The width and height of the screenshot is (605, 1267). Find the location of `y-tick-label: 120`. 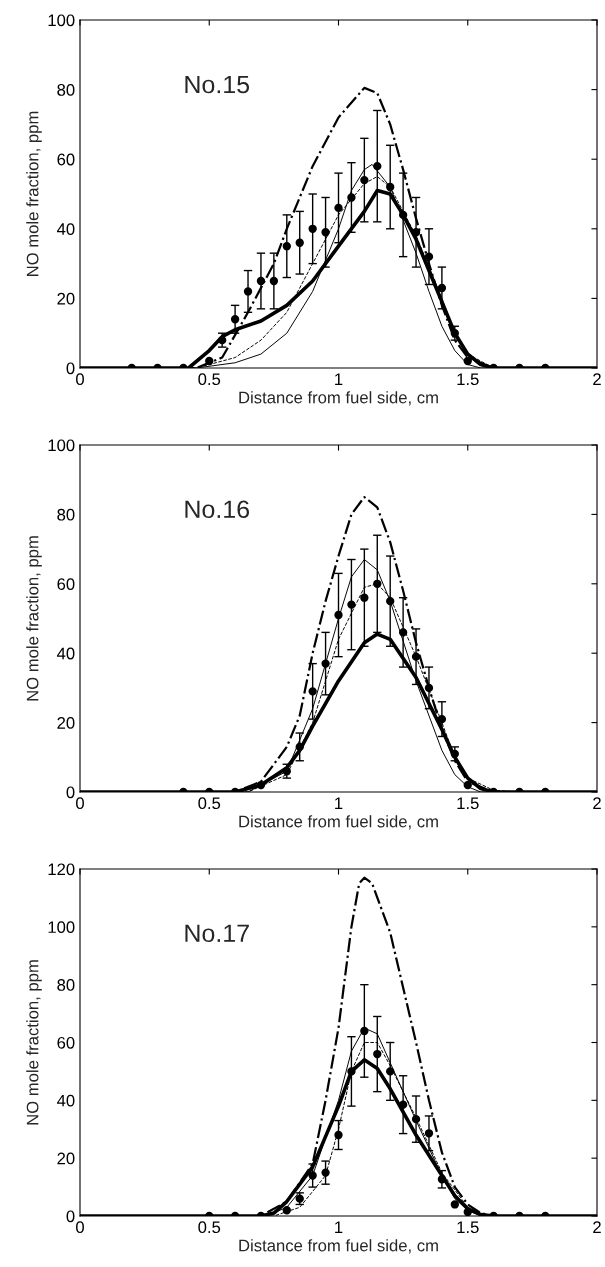

y-tick-label: 120 is located at coordinates (61, 869).